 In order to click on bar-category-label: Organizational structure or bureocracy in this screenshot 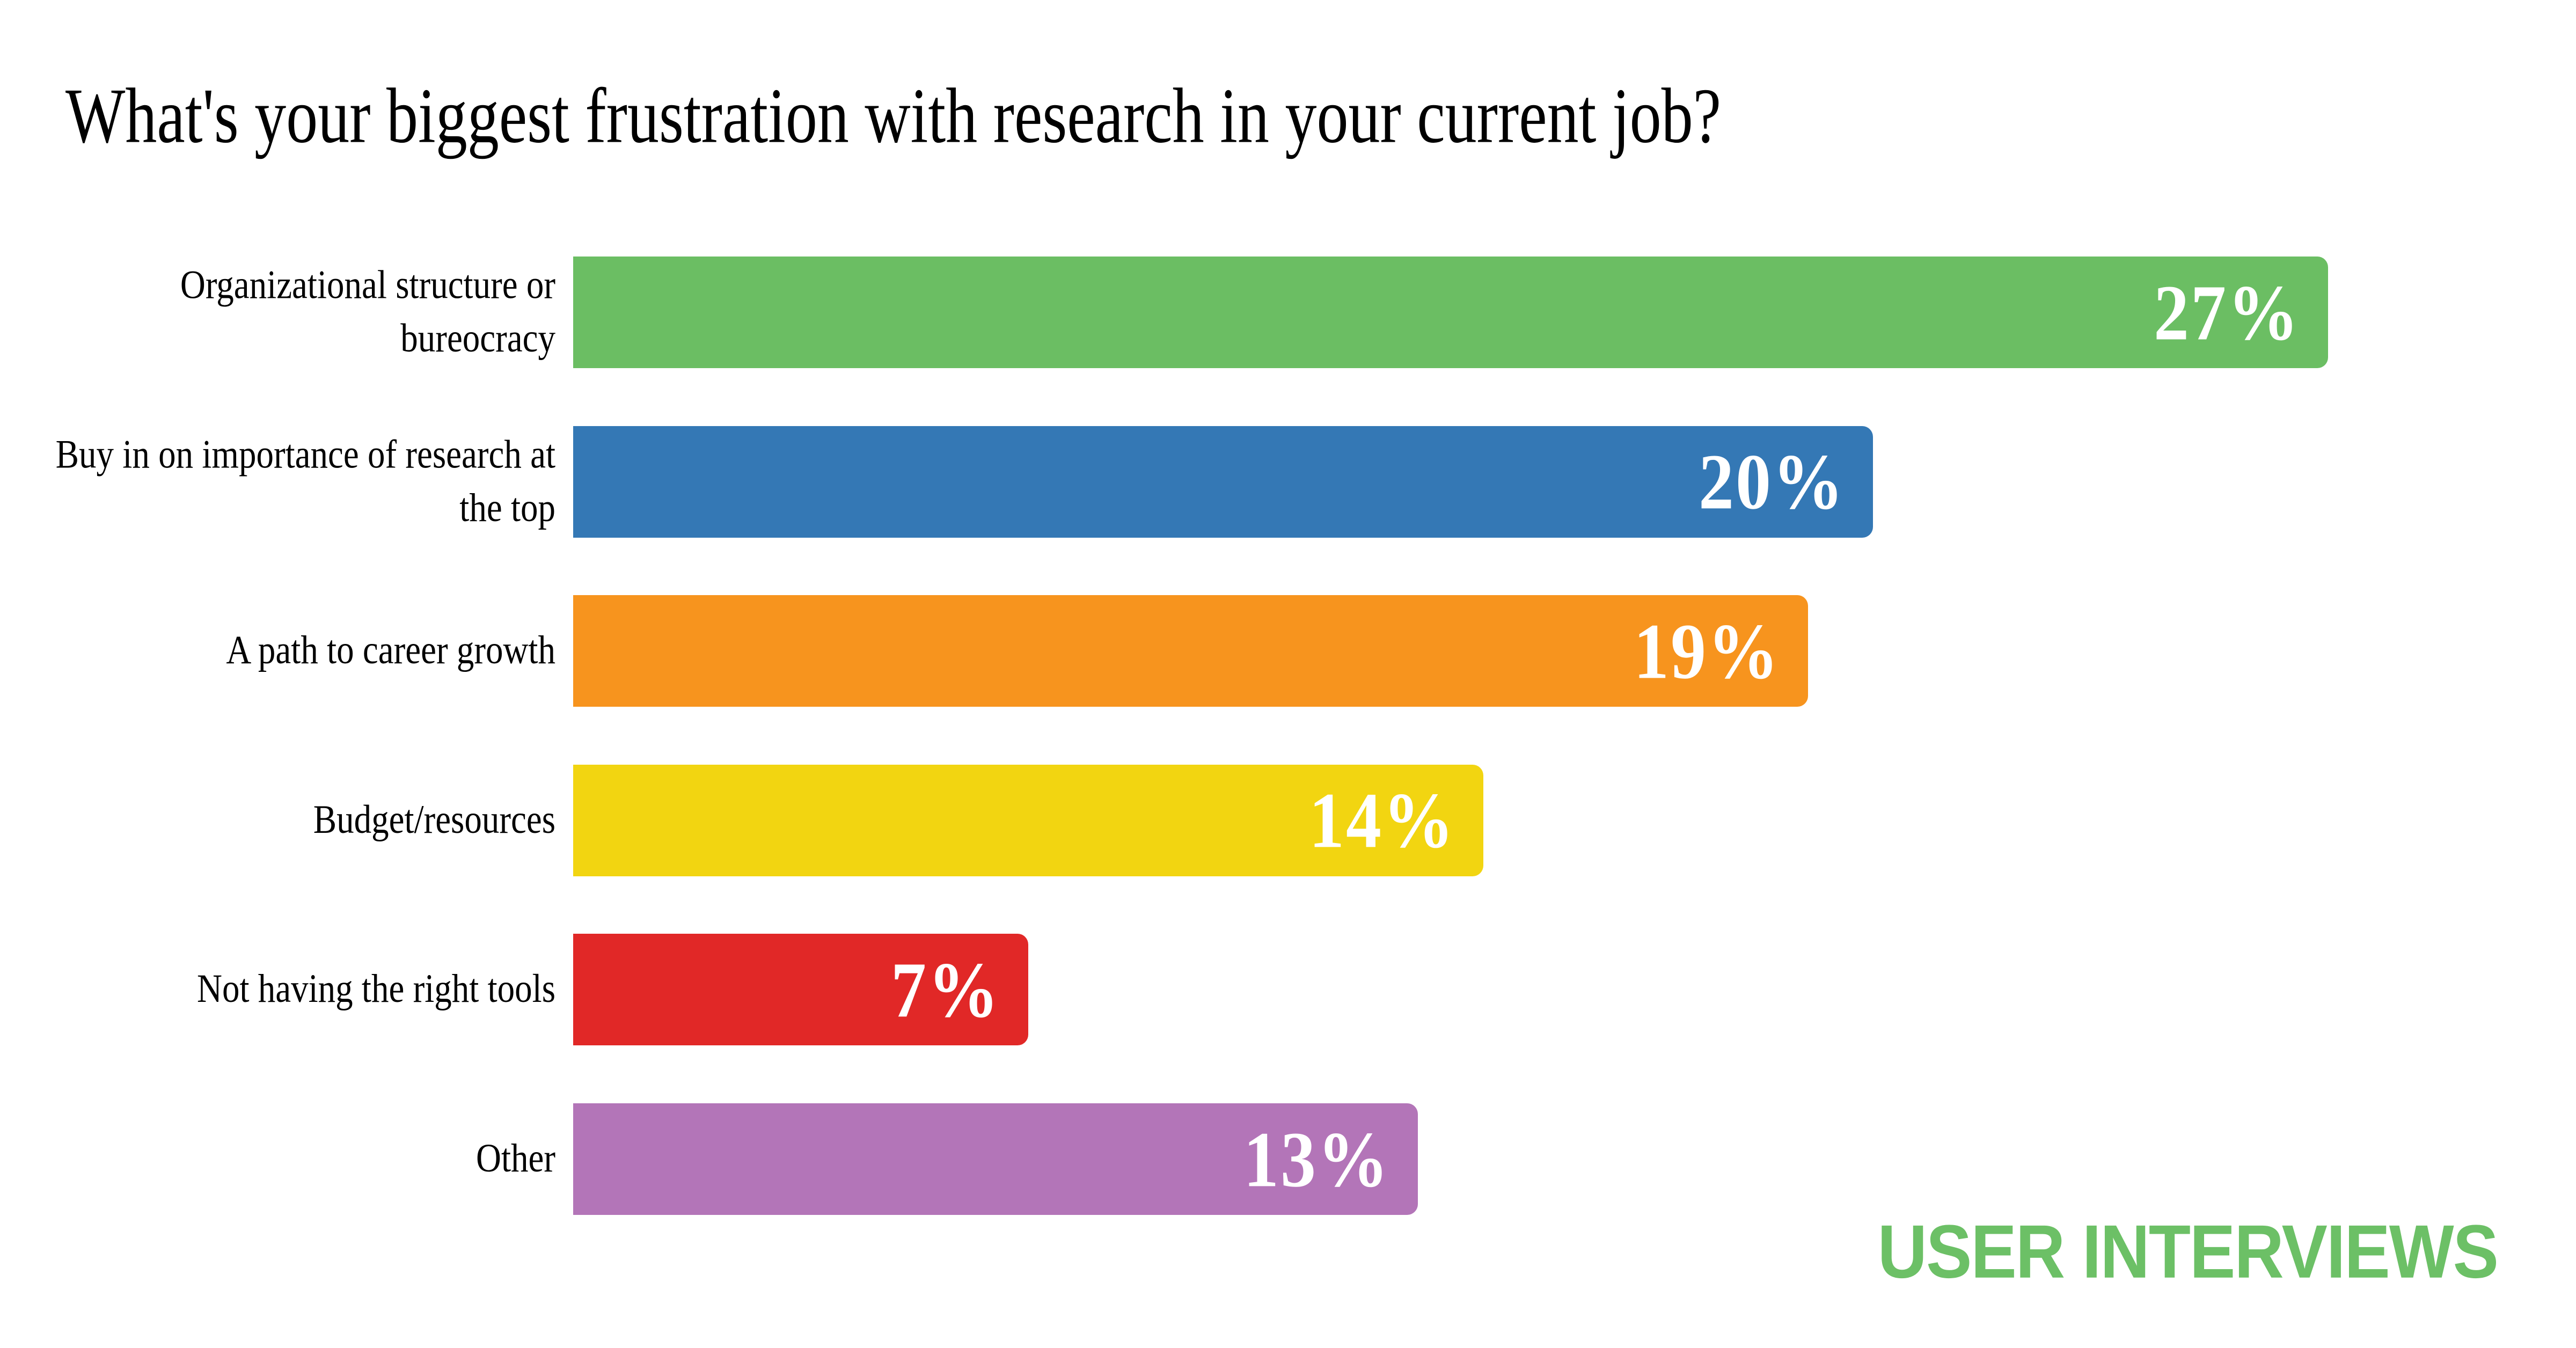, I will do `click(367, 312)`.